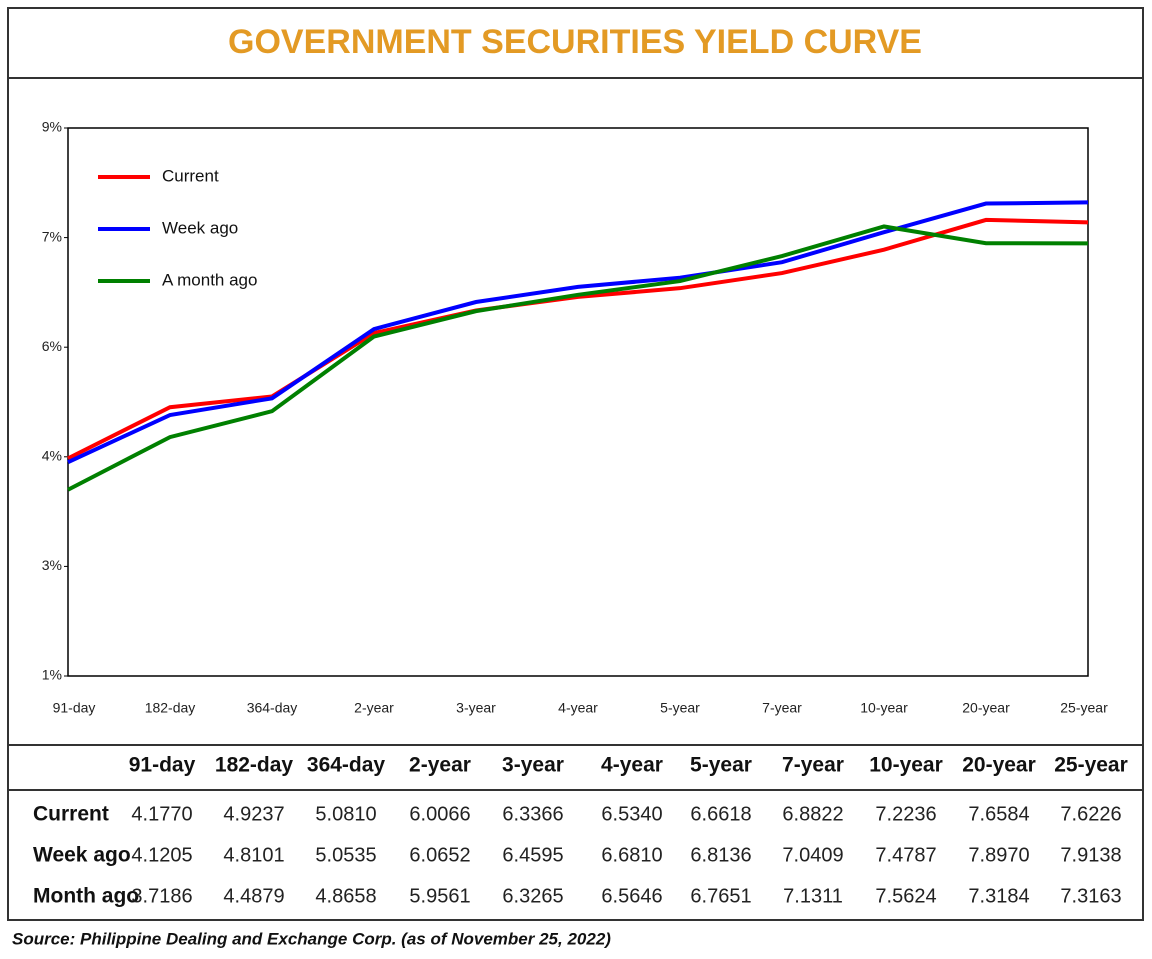  I want to click on table-cell: 6.8136, so click(720, 855).